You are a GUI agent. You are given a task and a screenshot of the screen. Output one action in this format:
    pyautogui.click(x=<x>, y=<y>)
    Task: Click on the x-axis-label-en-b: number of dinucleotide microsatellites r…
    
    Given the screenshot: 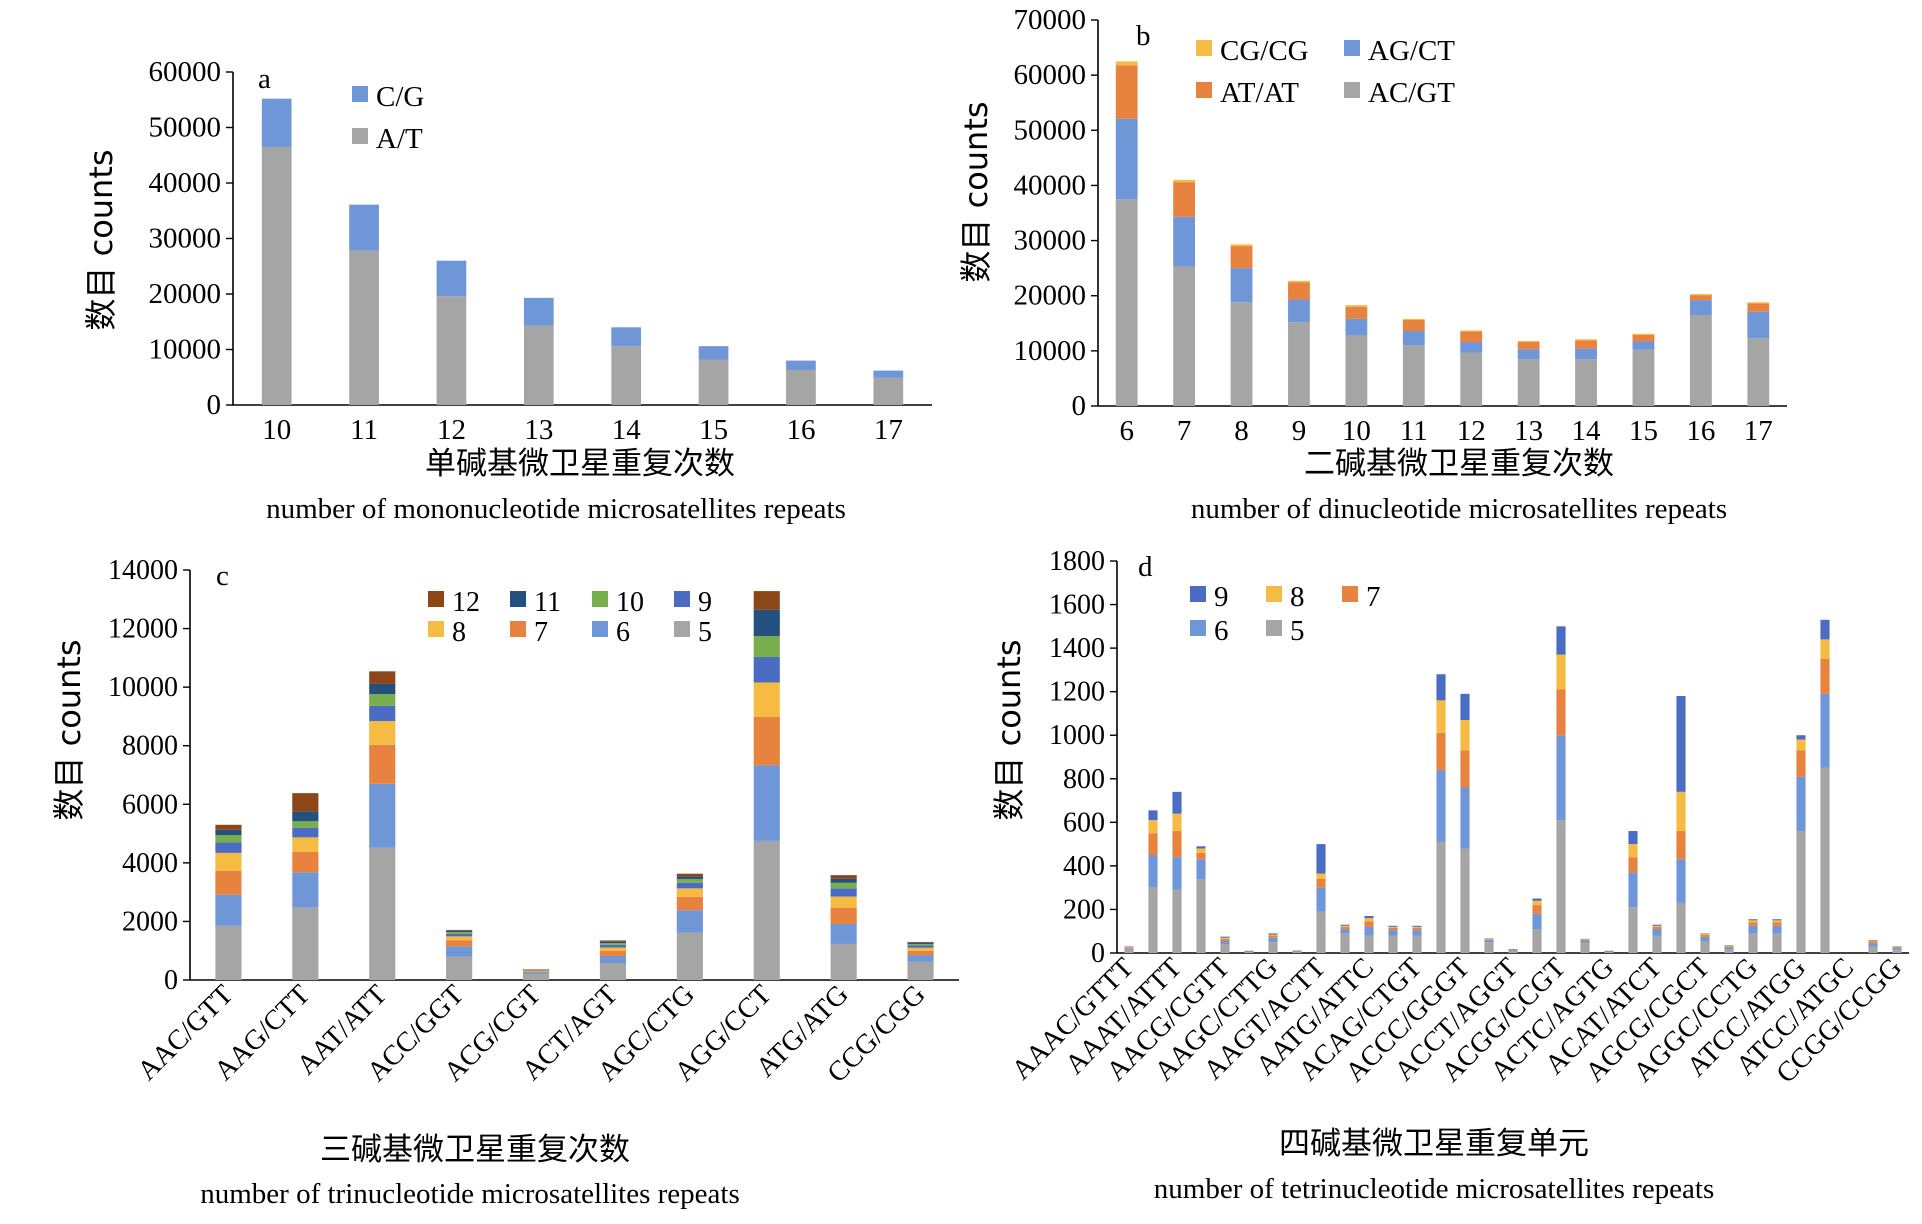 What is the action you would take?
    pyautogui.click(x=1459, y=509)
    